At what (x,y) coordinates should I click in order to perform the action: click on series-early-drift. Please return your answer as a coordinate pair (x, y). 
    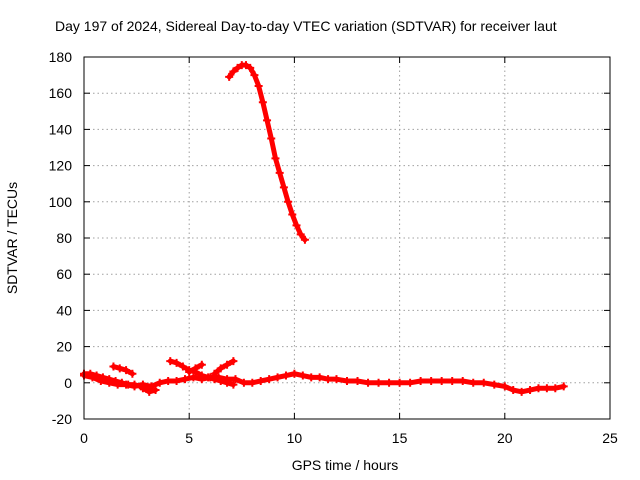
    Looking at the image, I should click on (116, 381).